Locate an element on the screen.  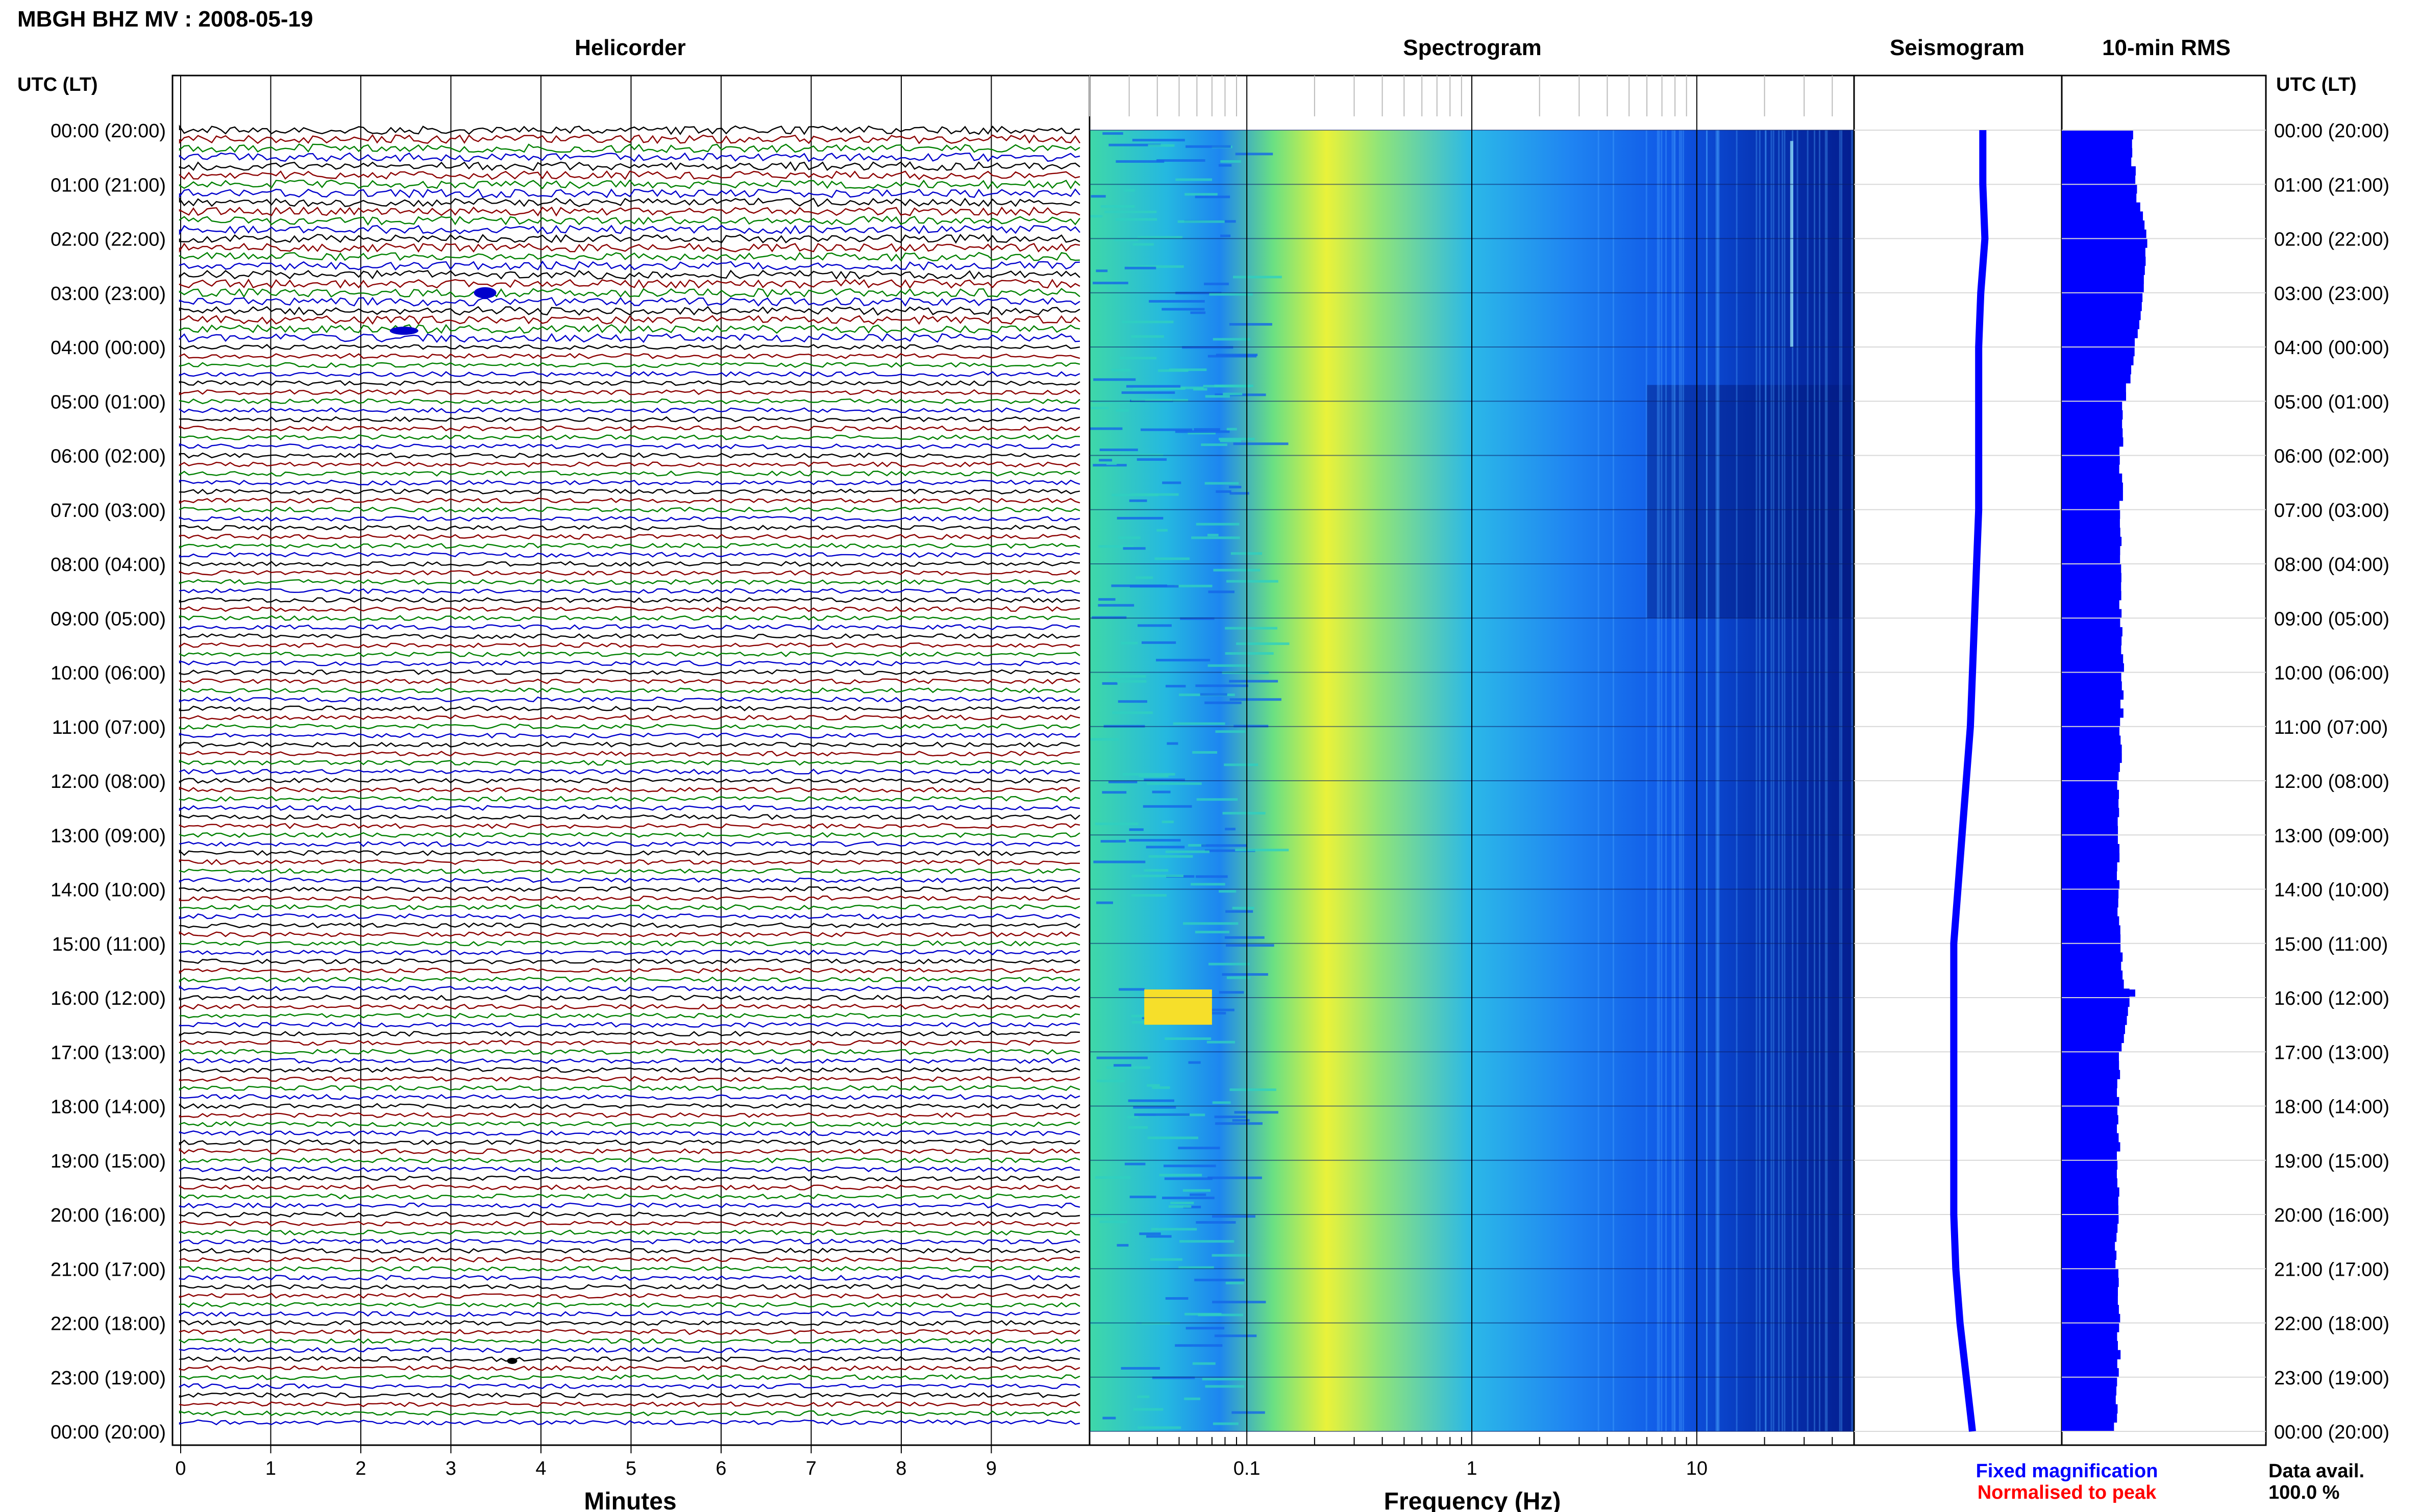
time-tick-label-left: 18:00 (14:00) is located at coordinates (108, 1107).